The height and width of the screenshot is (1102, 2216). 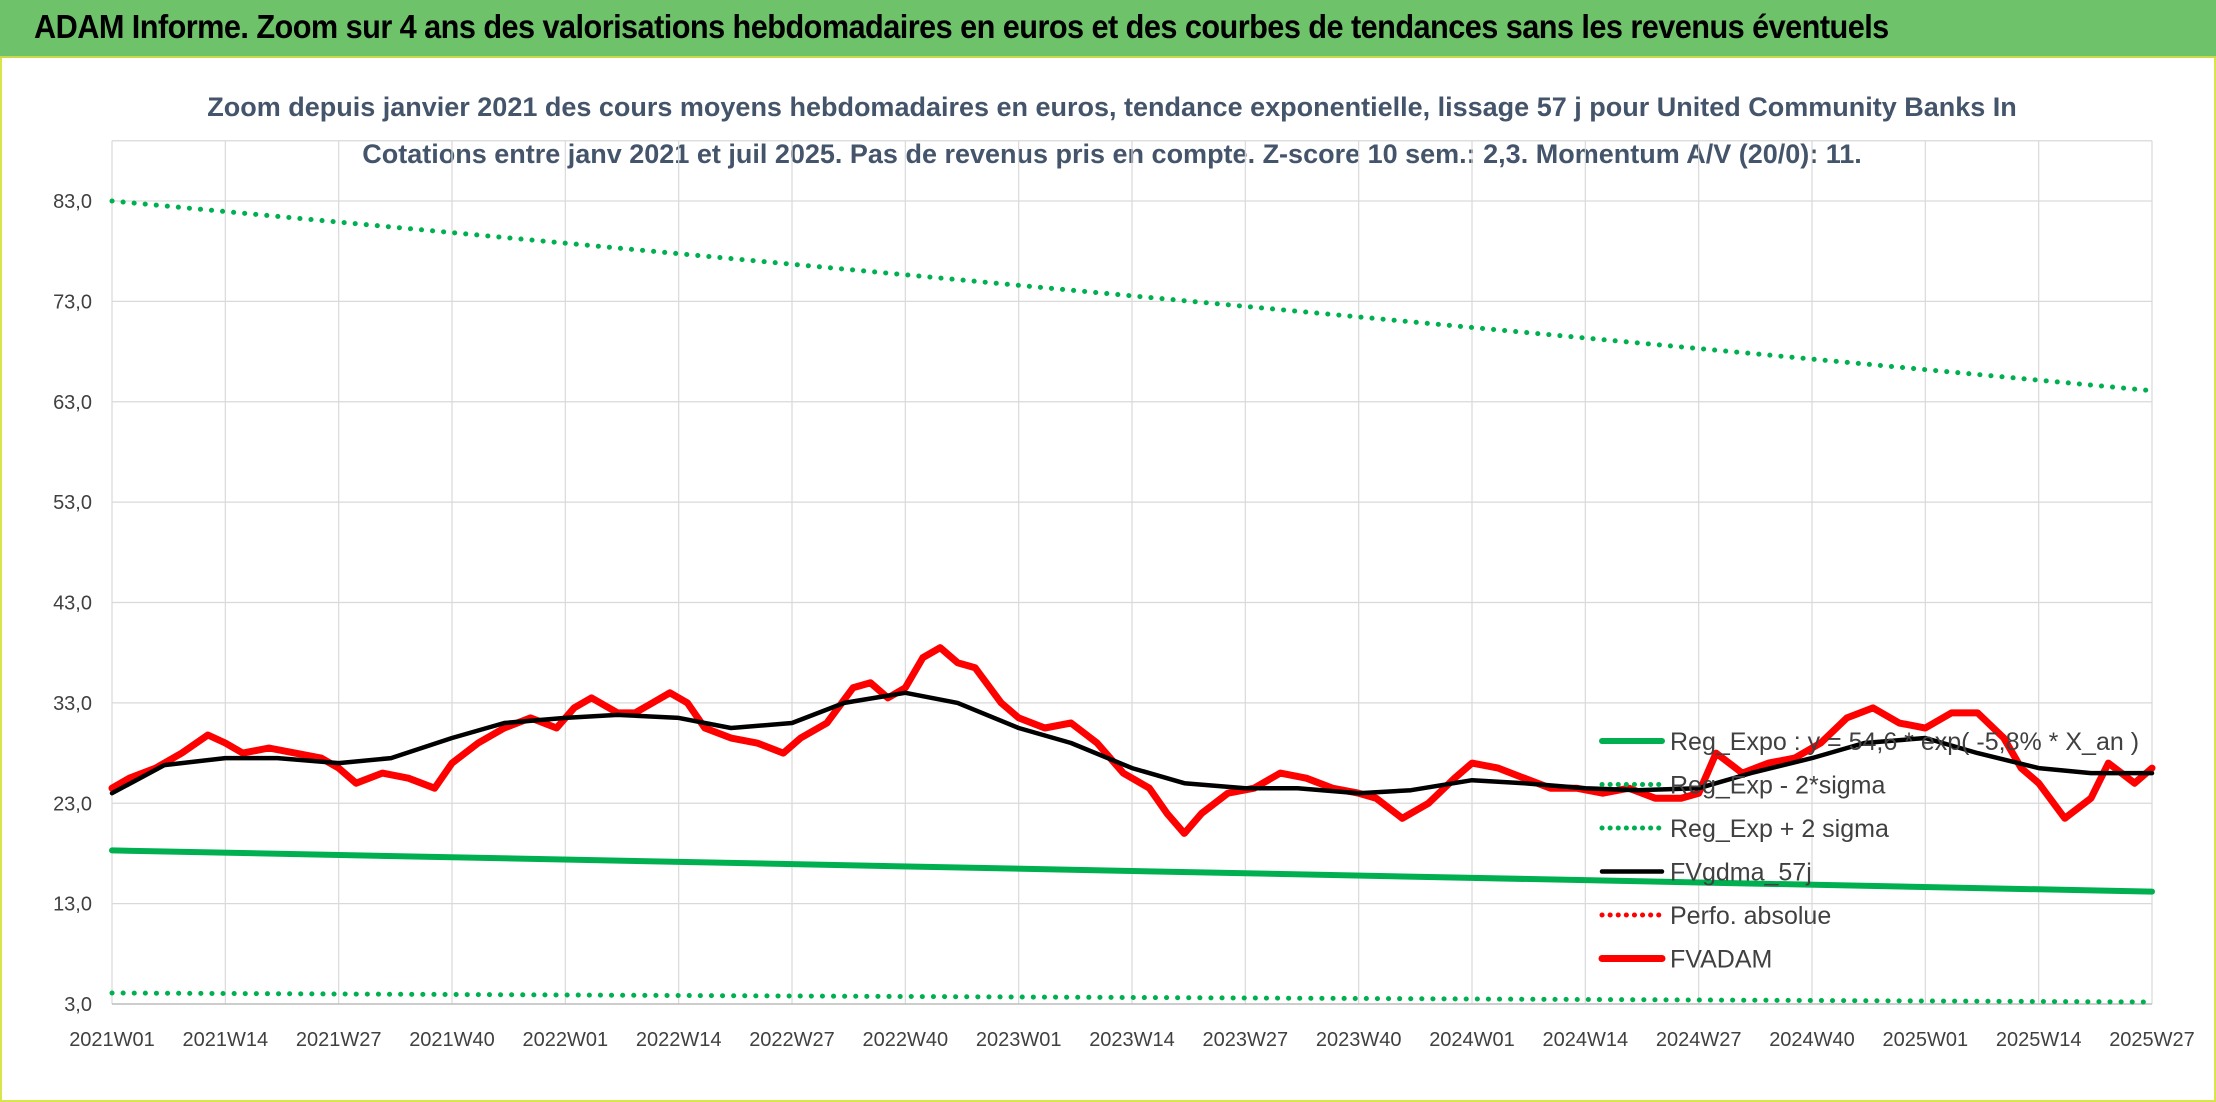 What do you see at coordinates (1246, 1040) in the screenshot?
I see `x-tick-label: 2023W27` at bounding box center [1246, 1040].